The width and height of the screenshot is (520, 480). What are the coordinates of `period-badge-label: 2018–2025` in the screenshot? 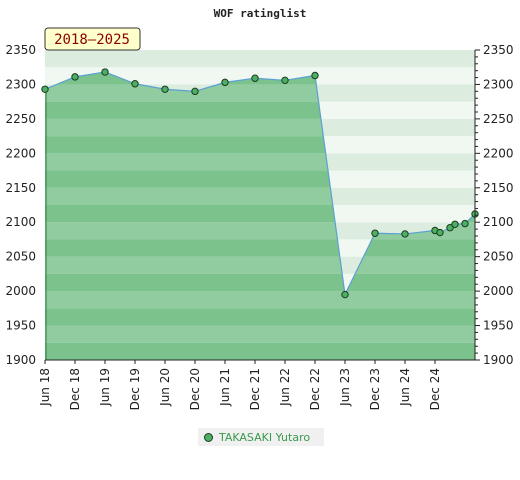 It's located at (92, 40).